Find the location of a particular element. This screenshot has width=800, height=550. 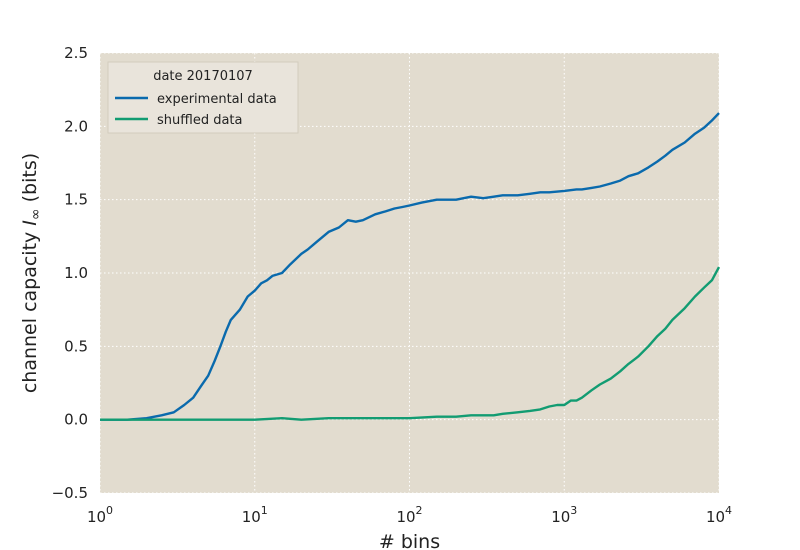

y-tick-label: 2.5 is located at coordinates (76, 53).